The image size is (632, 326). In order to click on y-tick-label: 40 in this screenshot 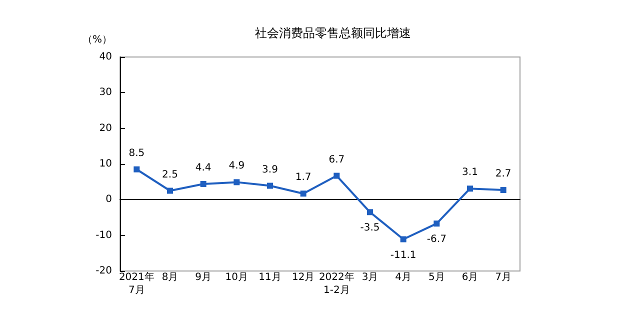, I will do `click(105, 57)`.